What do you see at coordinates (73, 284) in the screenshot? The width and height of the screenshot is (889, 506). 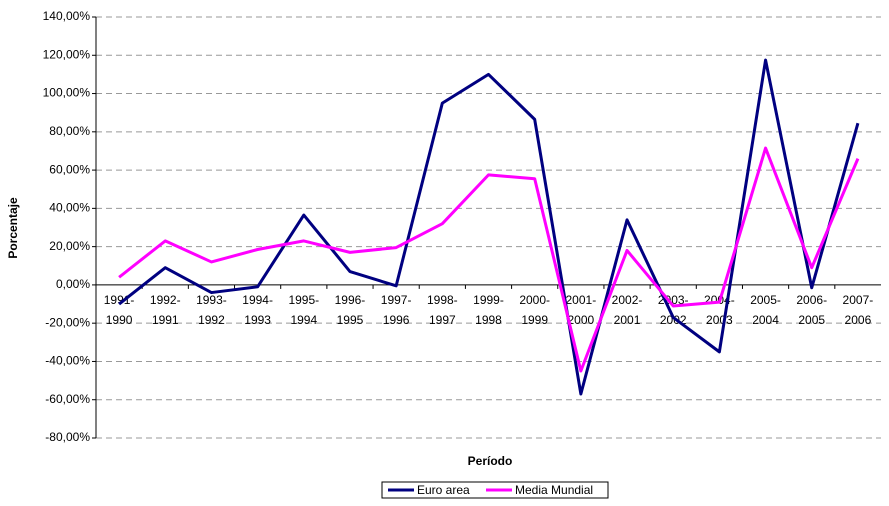 I see `y-tick-label: 0,00%` at bounding box center [73, 284].